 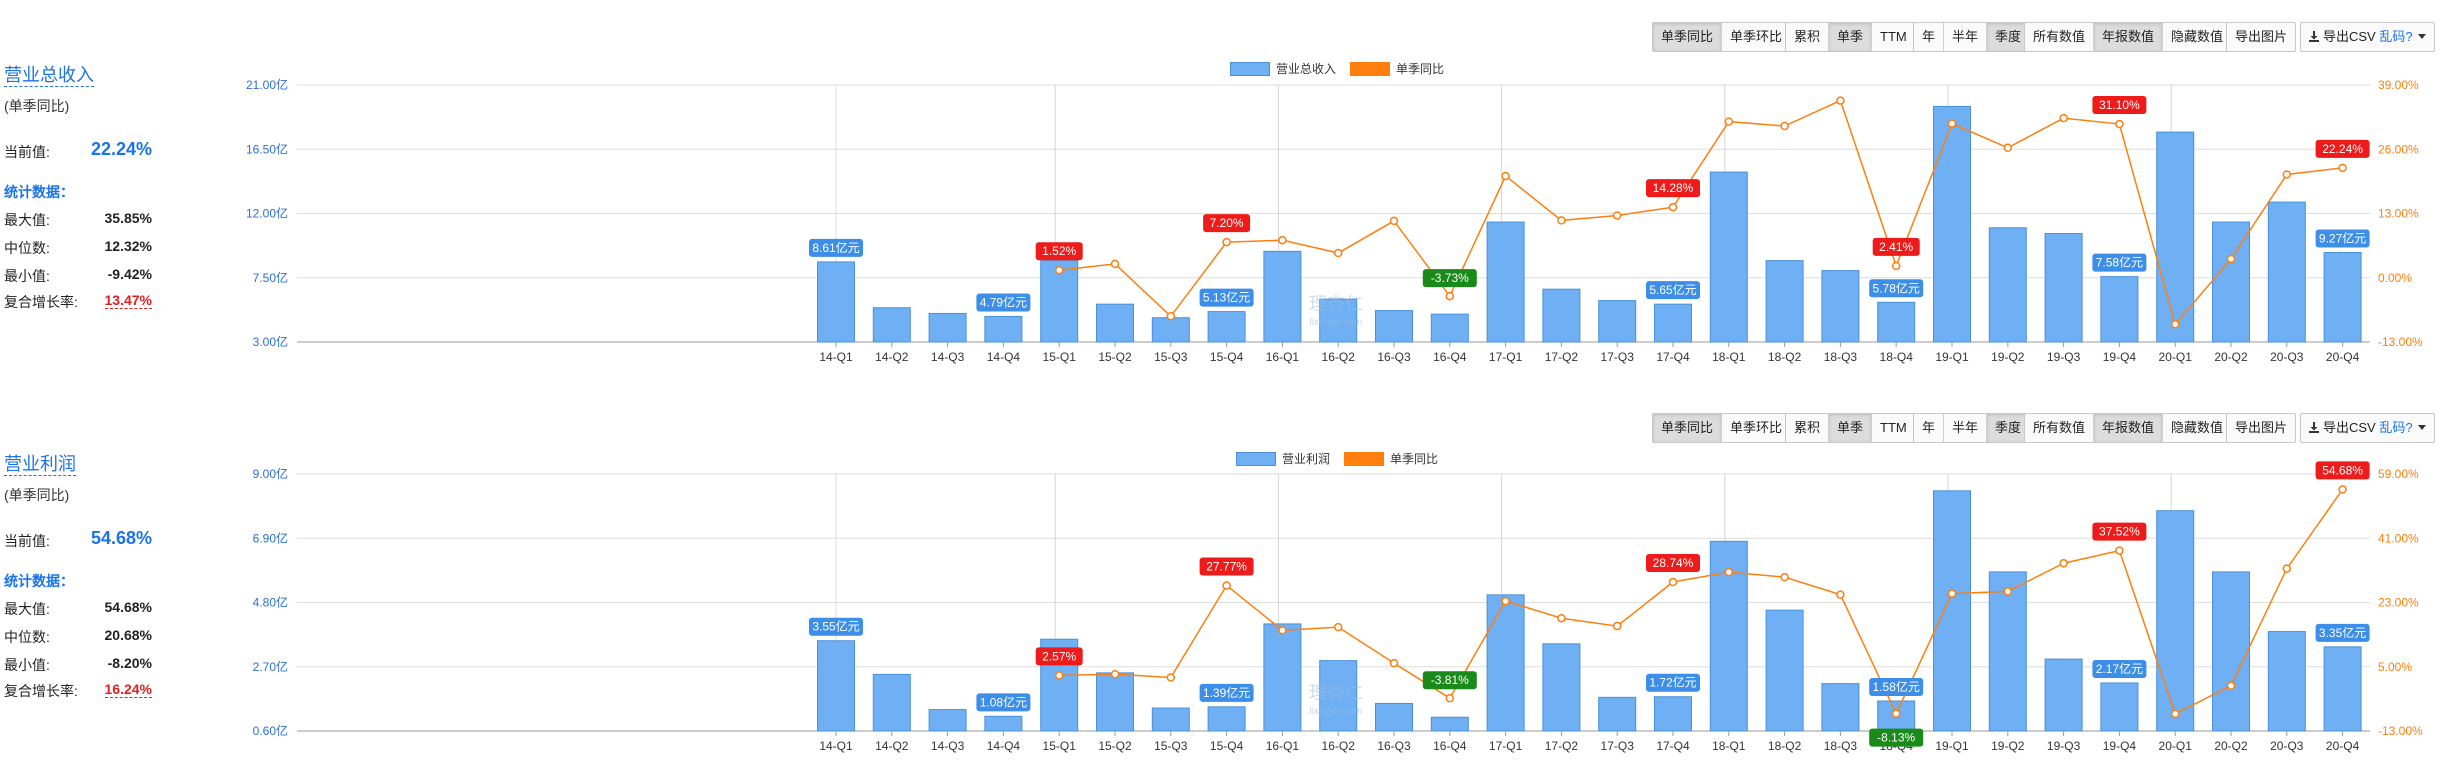 I want to click on y-left-tick: 4.80亿, so click(x=270, y=602).